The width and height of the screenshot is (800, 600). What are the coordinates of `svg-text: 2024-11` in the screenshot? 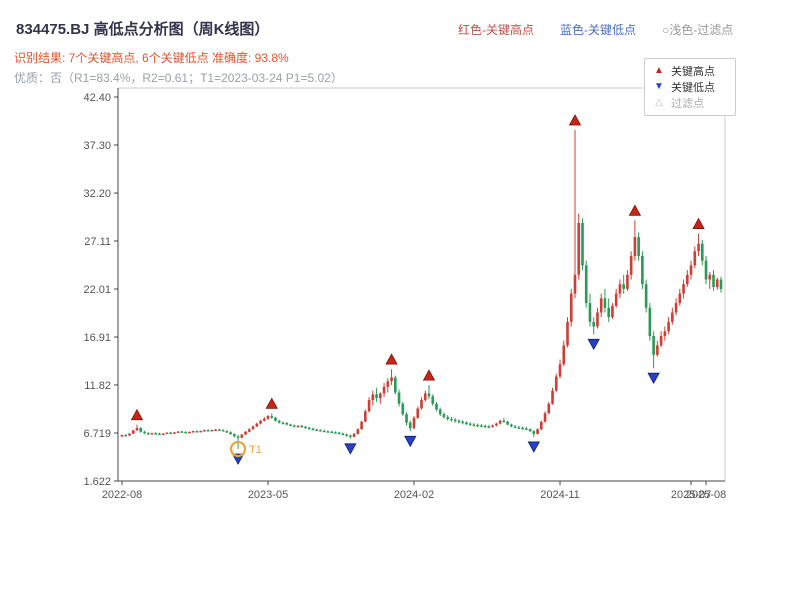 It's located at (560, 495).